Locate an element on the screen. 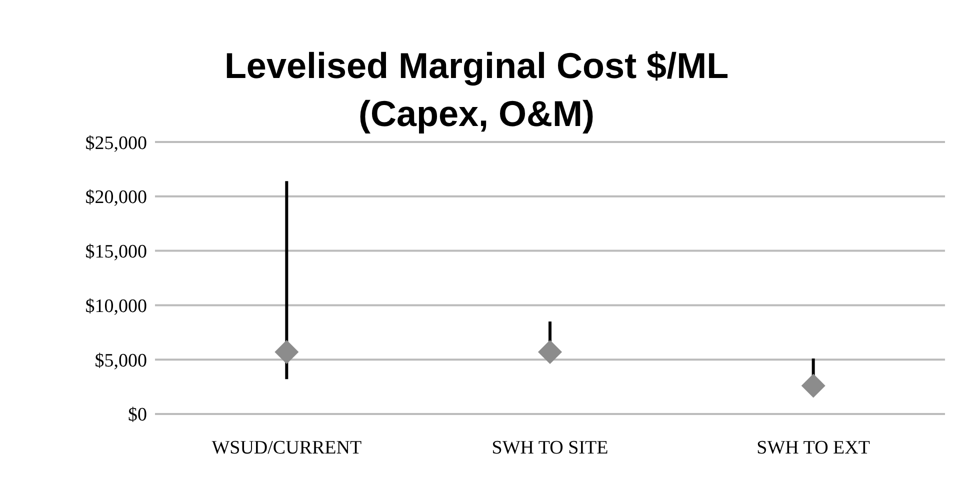  x-tick-label: SWH TO EXT is located at coordinates (813, 447).